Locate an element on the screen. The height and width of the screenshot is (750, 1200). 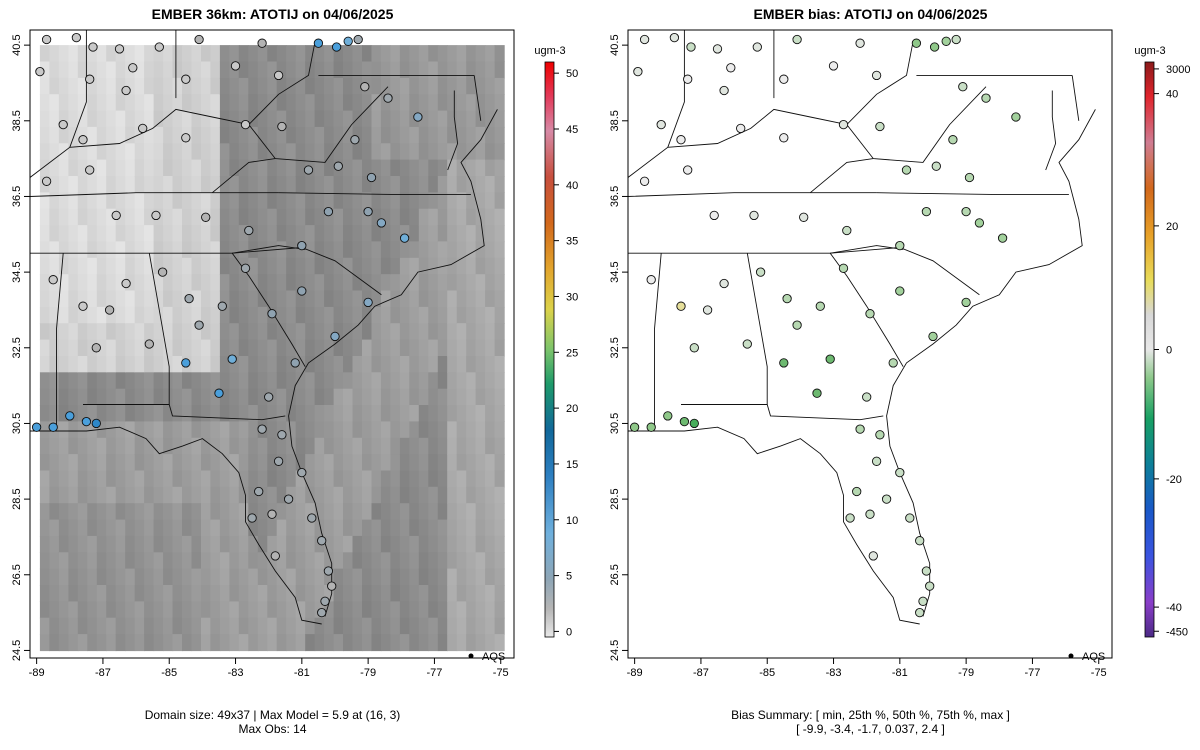
colorbar-tick-label: 40 is located at coordinates (572, 186).